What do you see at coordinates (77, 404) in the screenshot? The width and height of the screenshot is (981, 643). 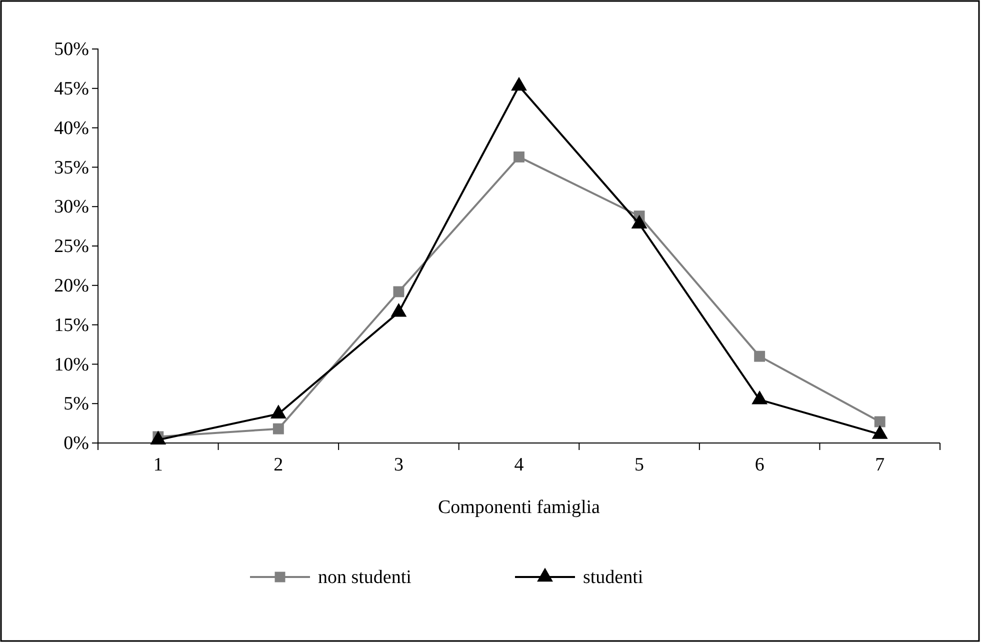 I see `y-tick-label: 5%` at bounding box center [77, 404].